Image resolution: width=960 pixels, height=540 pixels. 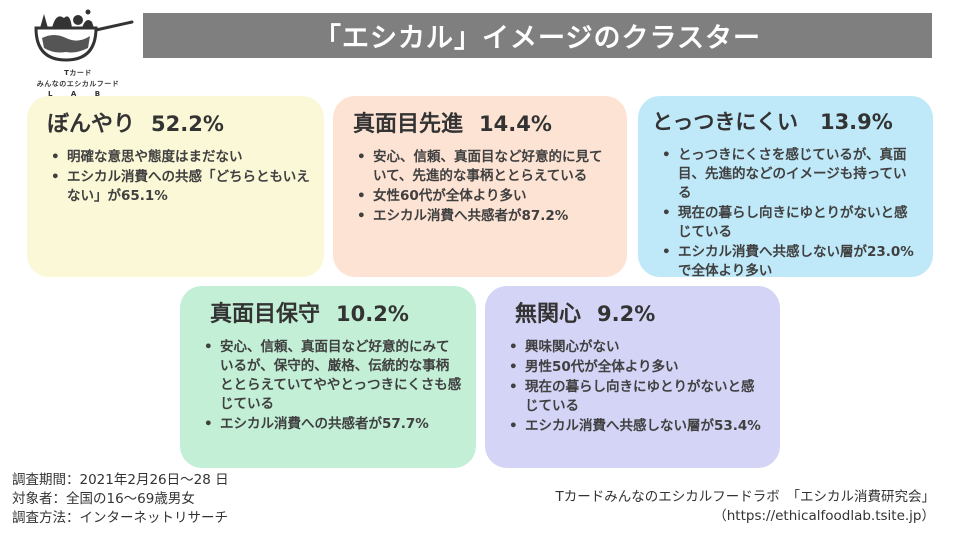 What do you see at coordinates (187, 124) in the screenshot?
I see `cluster-percent: 52.2%` at bounding box center [187, 124].